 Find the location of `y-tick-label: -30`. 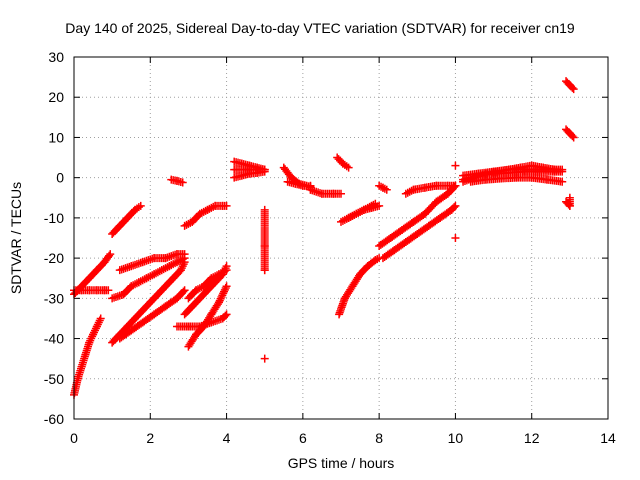

y-tick-label: -30 is located at coordinates (54, 298).